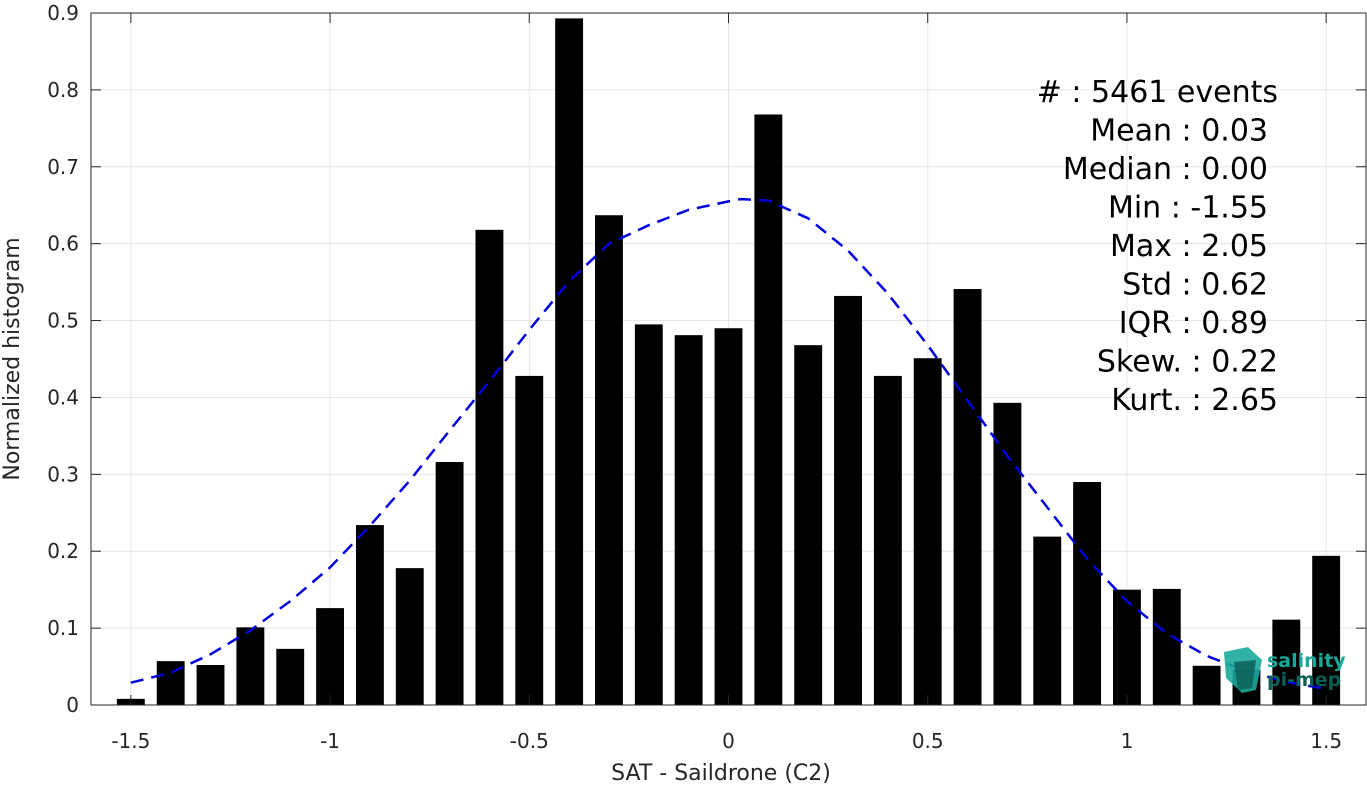 The image size is (1367, 785). Describe the element at coordinates (63, 628) in the screenshot. I see `y-tick-label: 0.1` at that location.